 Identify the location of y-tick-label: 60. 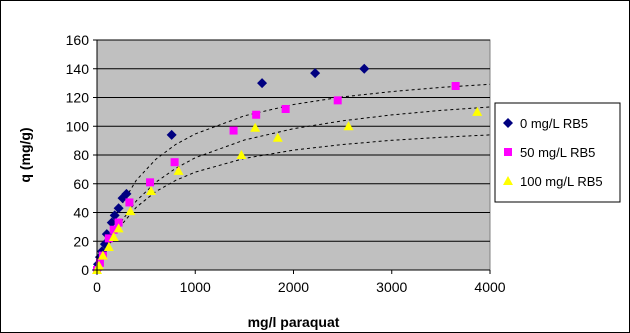
(81, 184).